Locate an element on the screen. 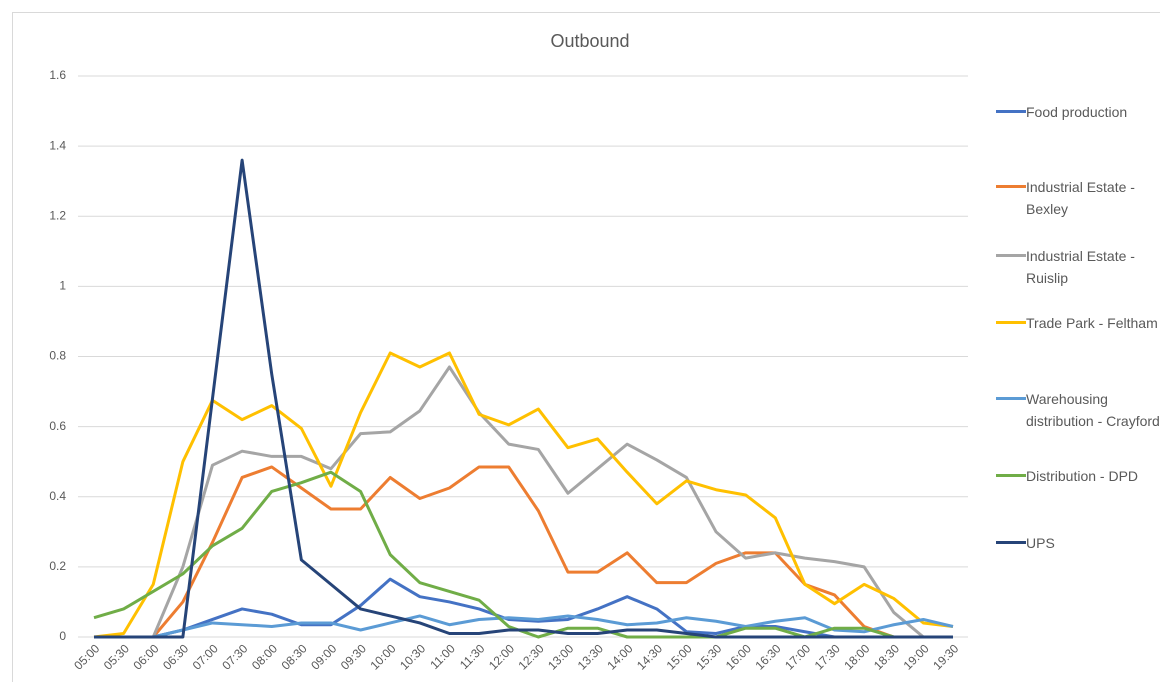 The height and width of the screenshot is (682, 1160). x-tick-label: 09:00 is located at coordinates (323, 656).